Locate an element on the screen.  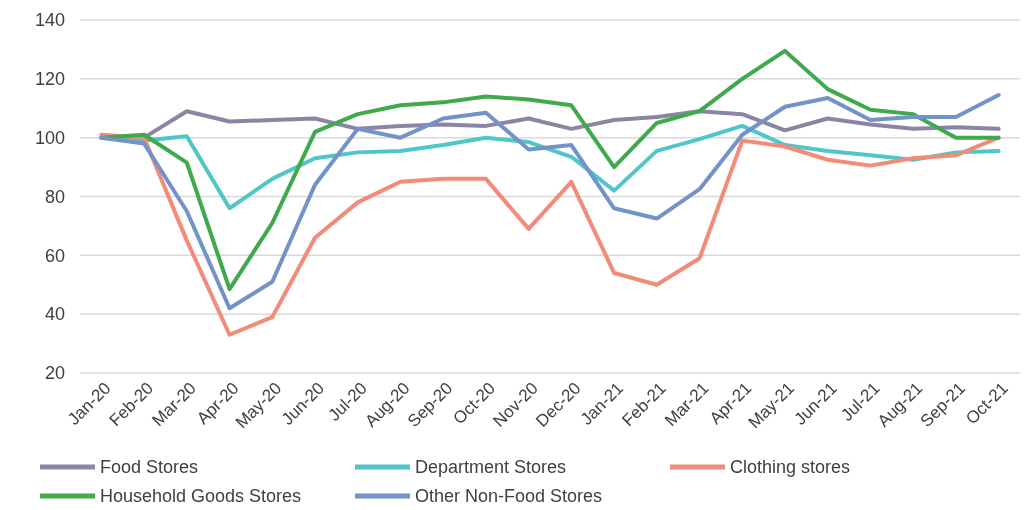
legend-label: Clothing stores is located at coordinates (790, 467).